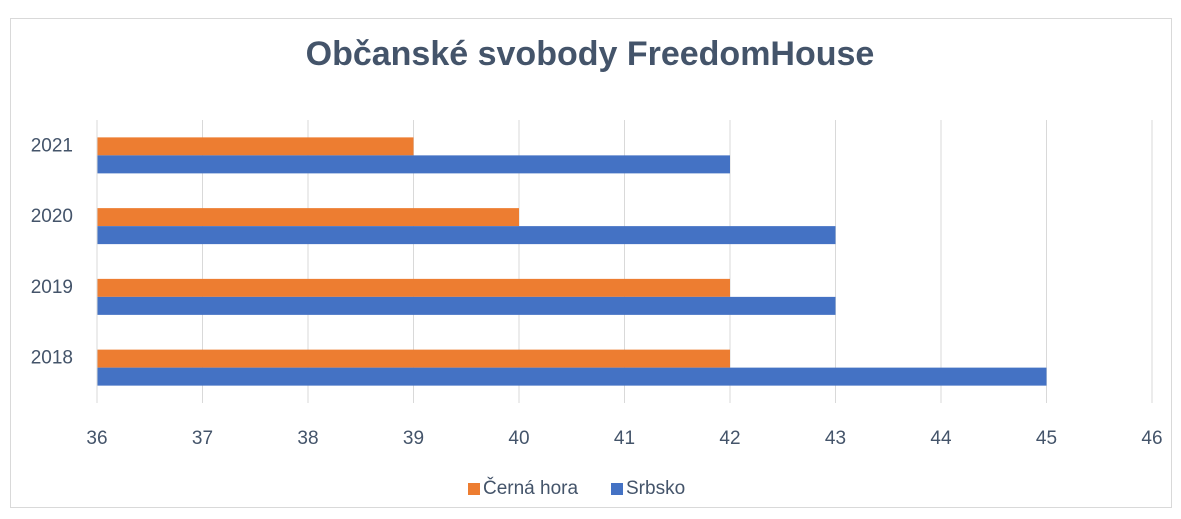 The image size is (1181, 519). I want to click on x-tick-label: 41, so click(624, 438).